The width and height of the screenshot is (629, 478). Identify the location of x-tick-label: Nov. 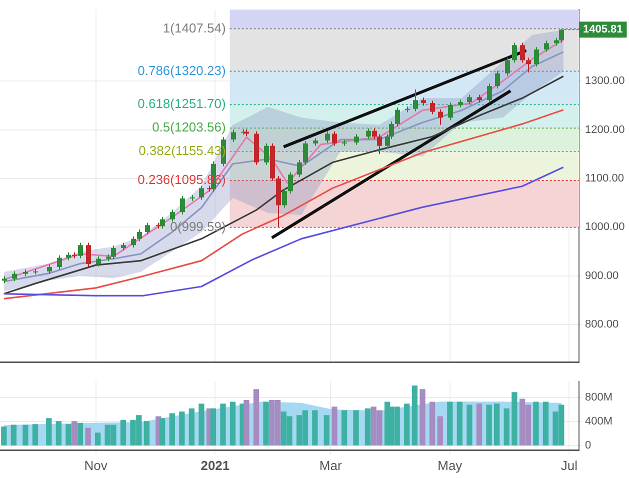
(96, 465).